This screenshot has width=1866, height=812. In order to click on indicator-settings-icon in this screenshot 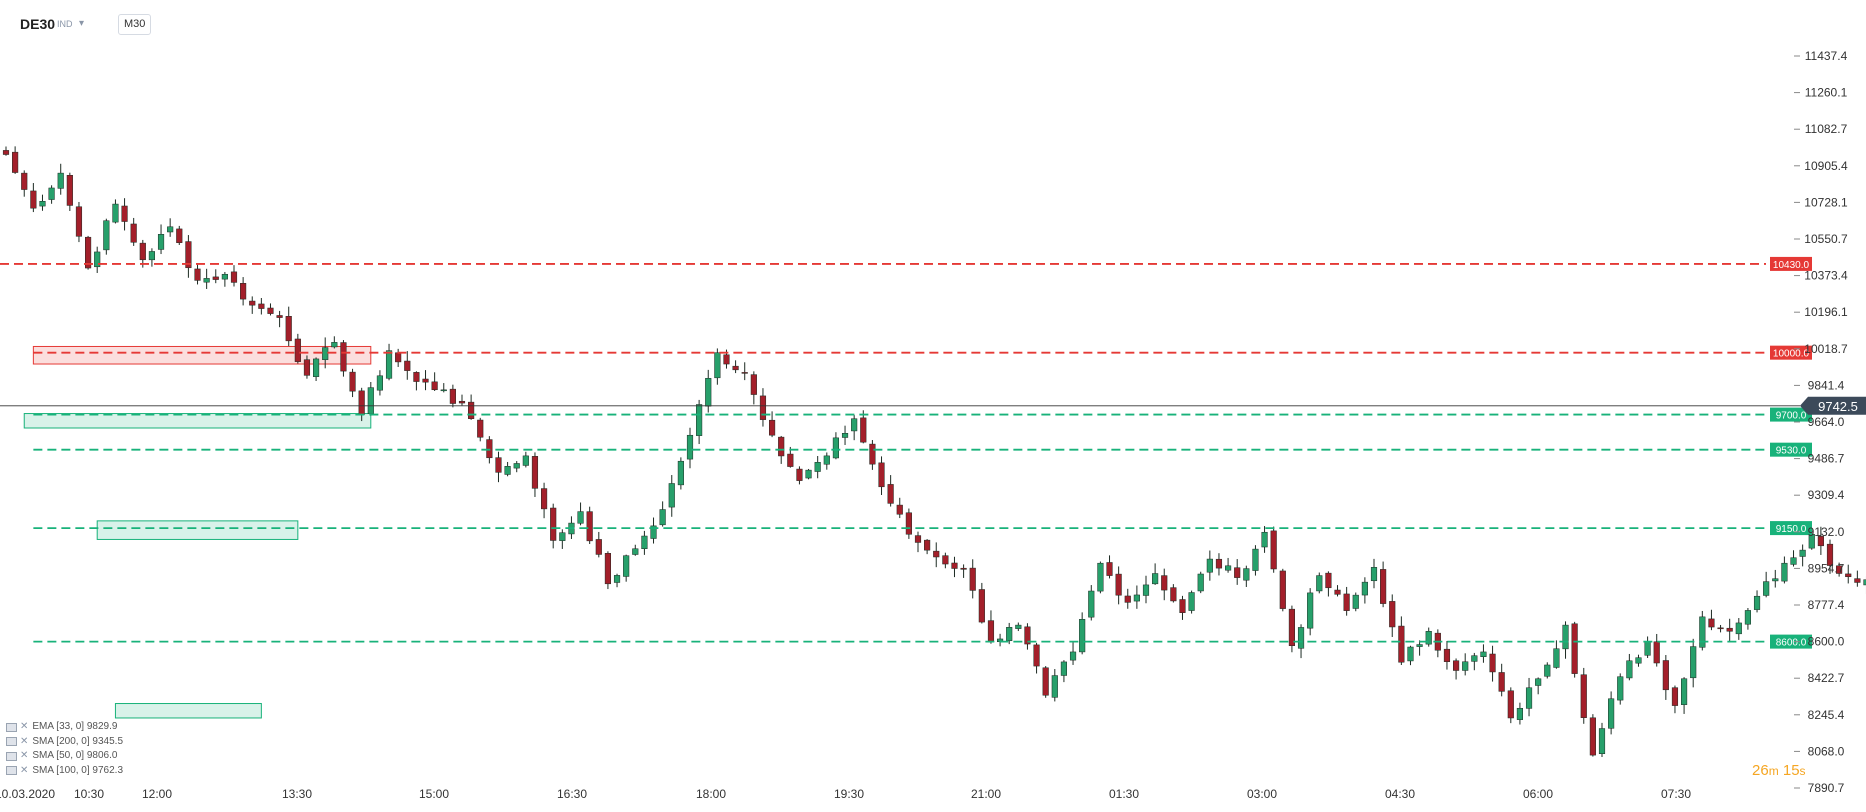, I will do `click(11, 742)`.